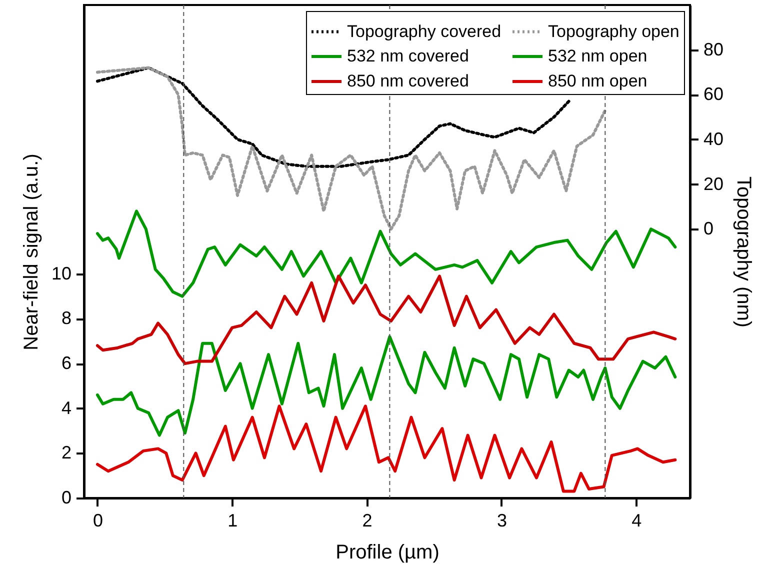  I want to click on y-axis-title: Near-field signal (a.u.), so click(31, 252).